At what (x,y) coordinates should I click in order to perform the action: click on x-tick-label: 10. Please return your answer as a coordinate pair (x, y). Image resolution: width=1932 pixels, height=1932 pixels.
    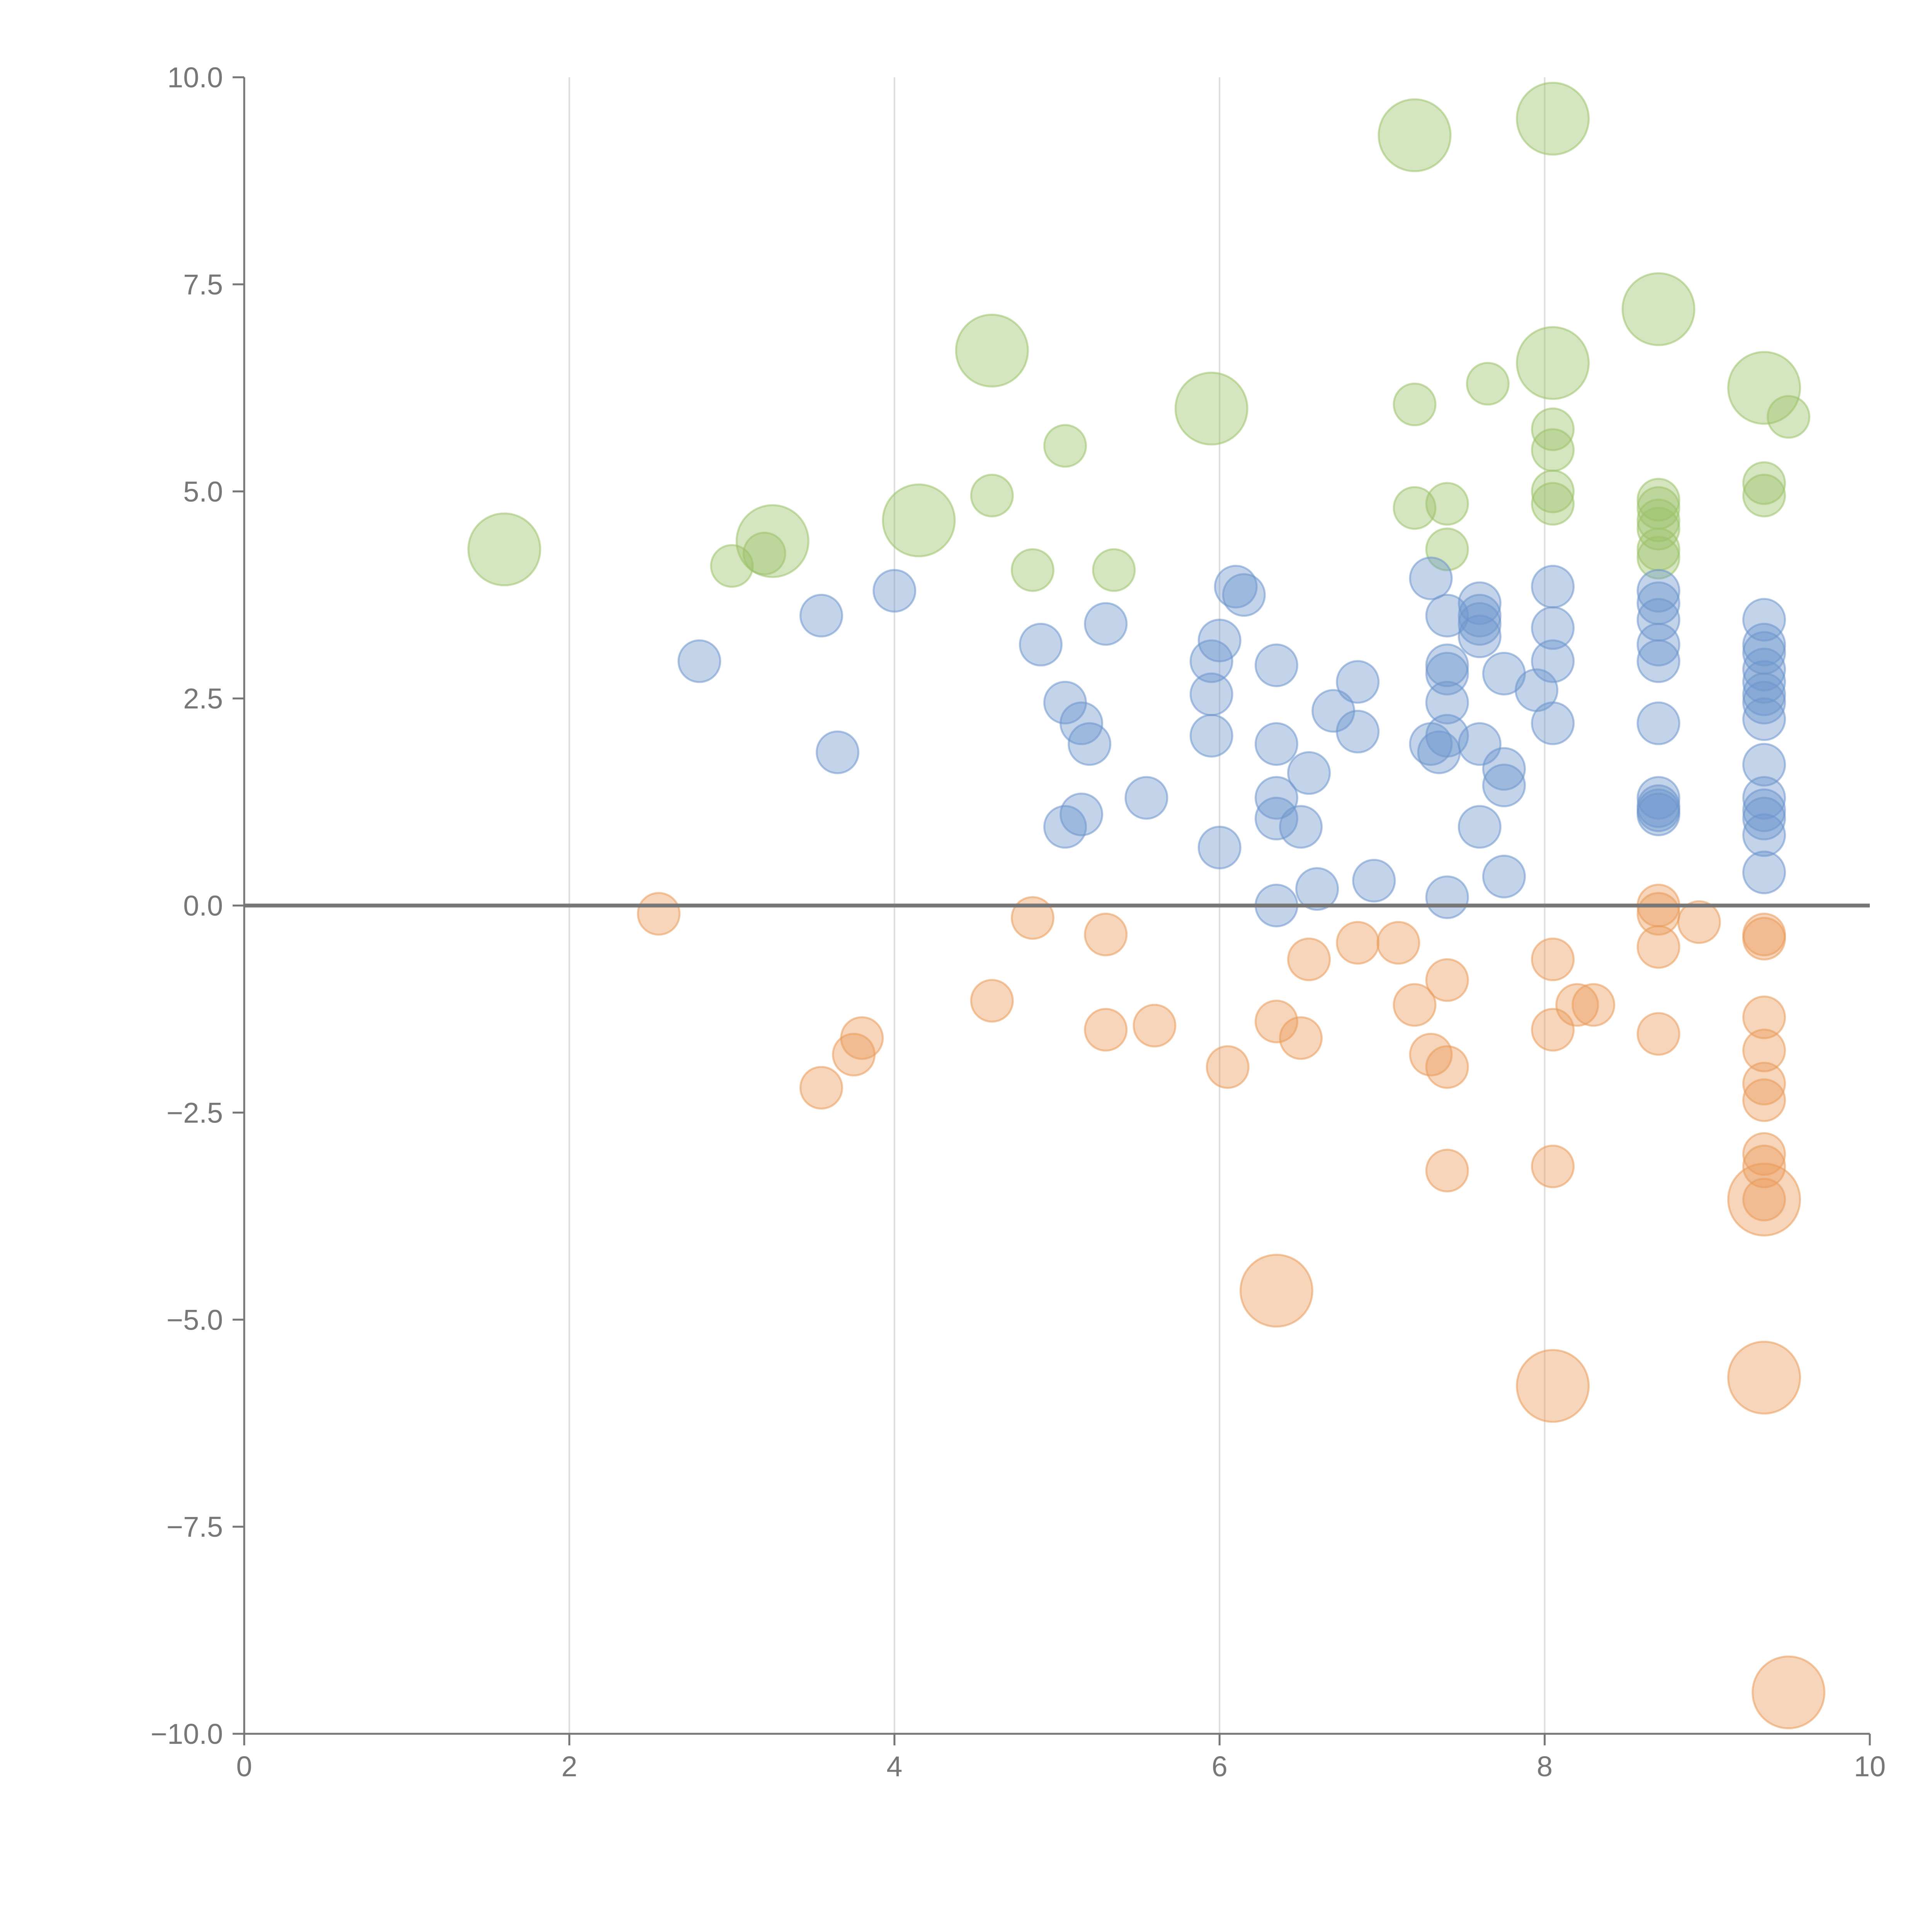
    Looking at the image, I should click on (1870, 1766).